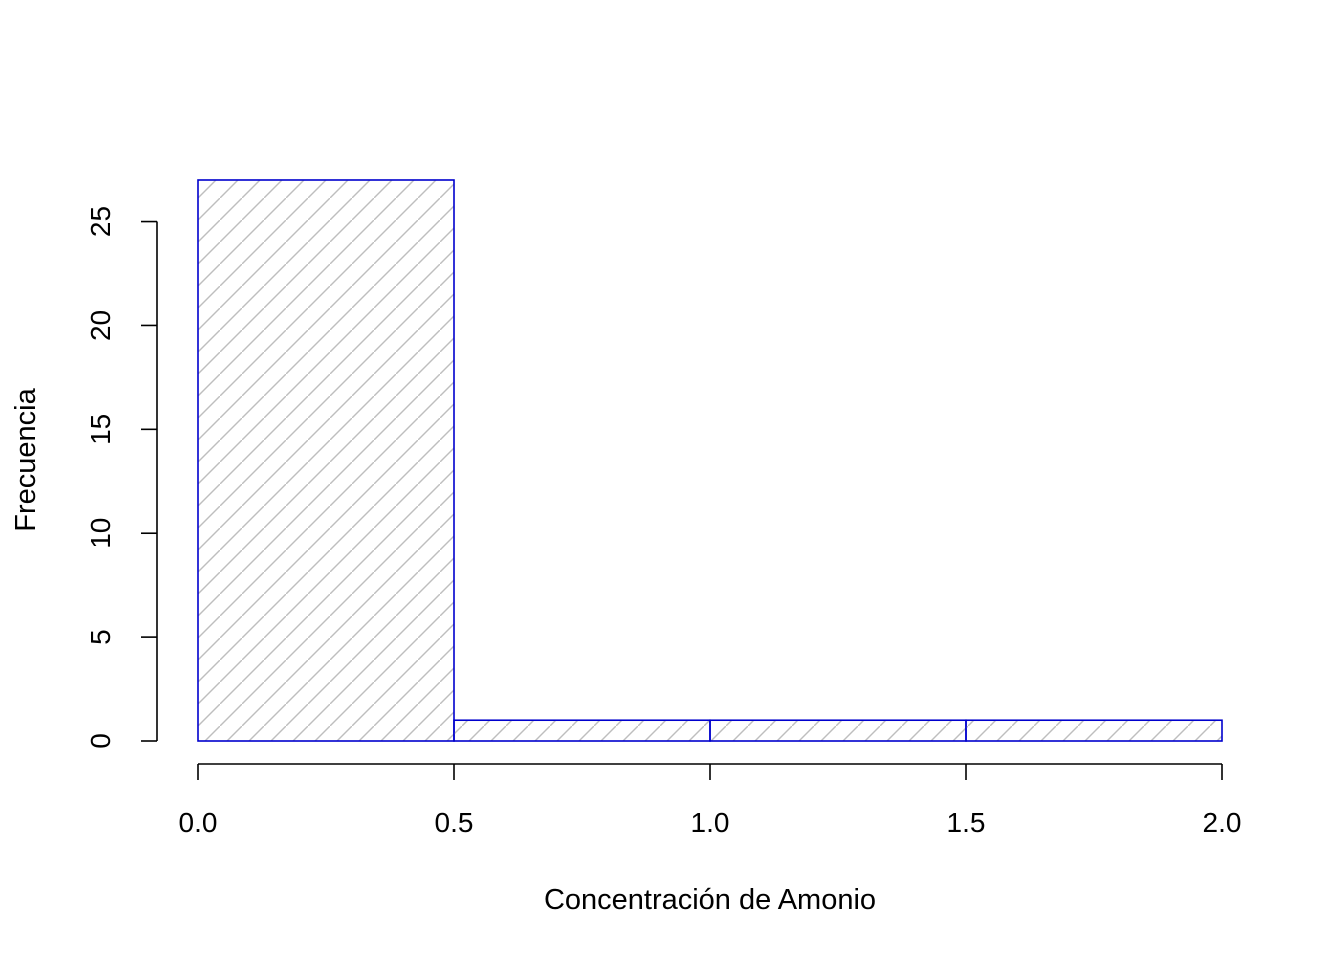 This screenshot has height=960, width=1344. I want to click on y-tick-label: 20, so click(100, 325).